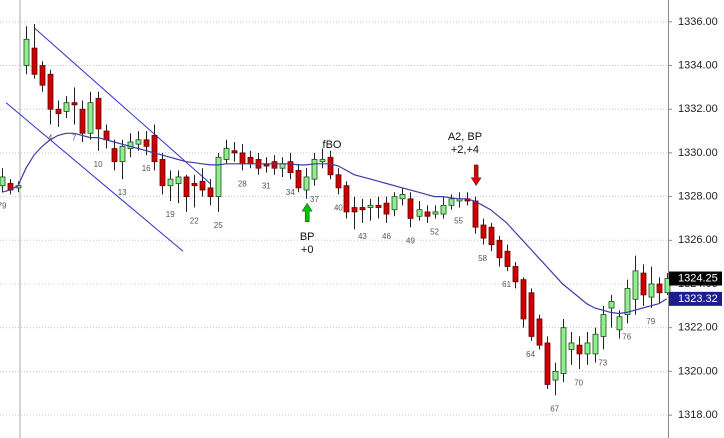  What do you see at coordinates (338, 208) in the screenshot?
I see `bar-number: 40` at bounding box center [338, 208].